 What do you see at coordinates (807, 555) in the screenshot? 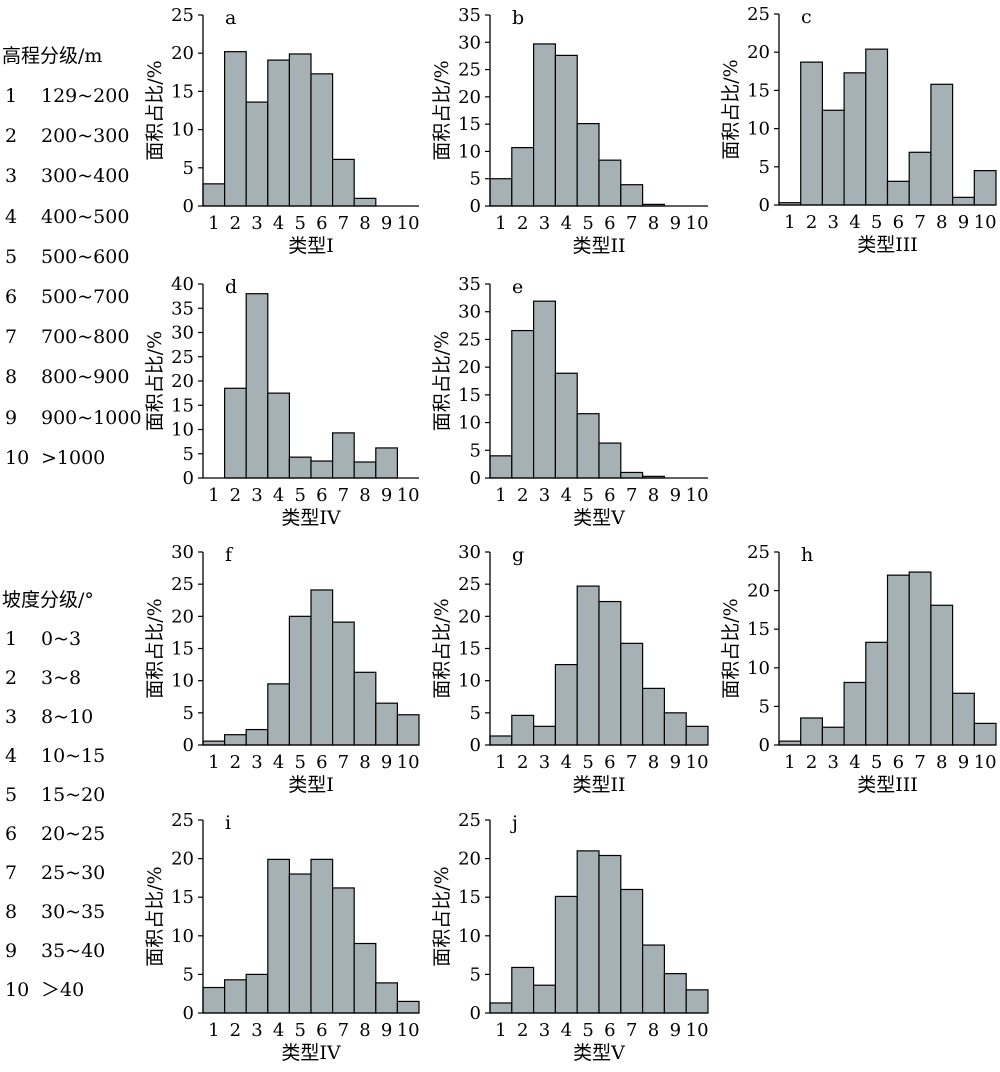
I see `panel-letter: h` at bounding box center [807, 555].